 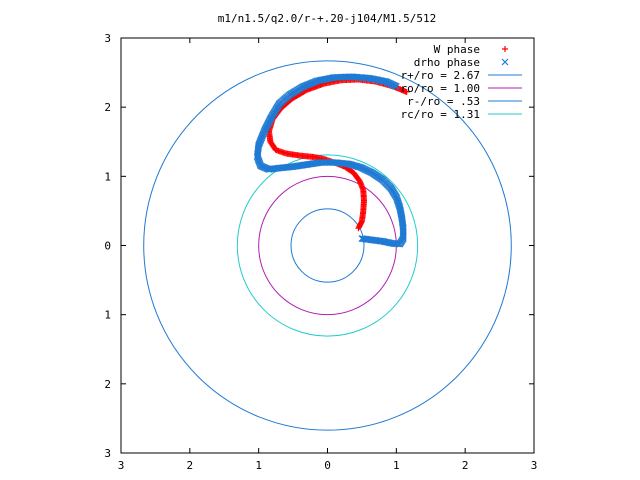 What do you see at coordinates (440, 88) in the screenshot?
I see `legend-label: ro/ro = 1.00` at bounding box center [440, 88].